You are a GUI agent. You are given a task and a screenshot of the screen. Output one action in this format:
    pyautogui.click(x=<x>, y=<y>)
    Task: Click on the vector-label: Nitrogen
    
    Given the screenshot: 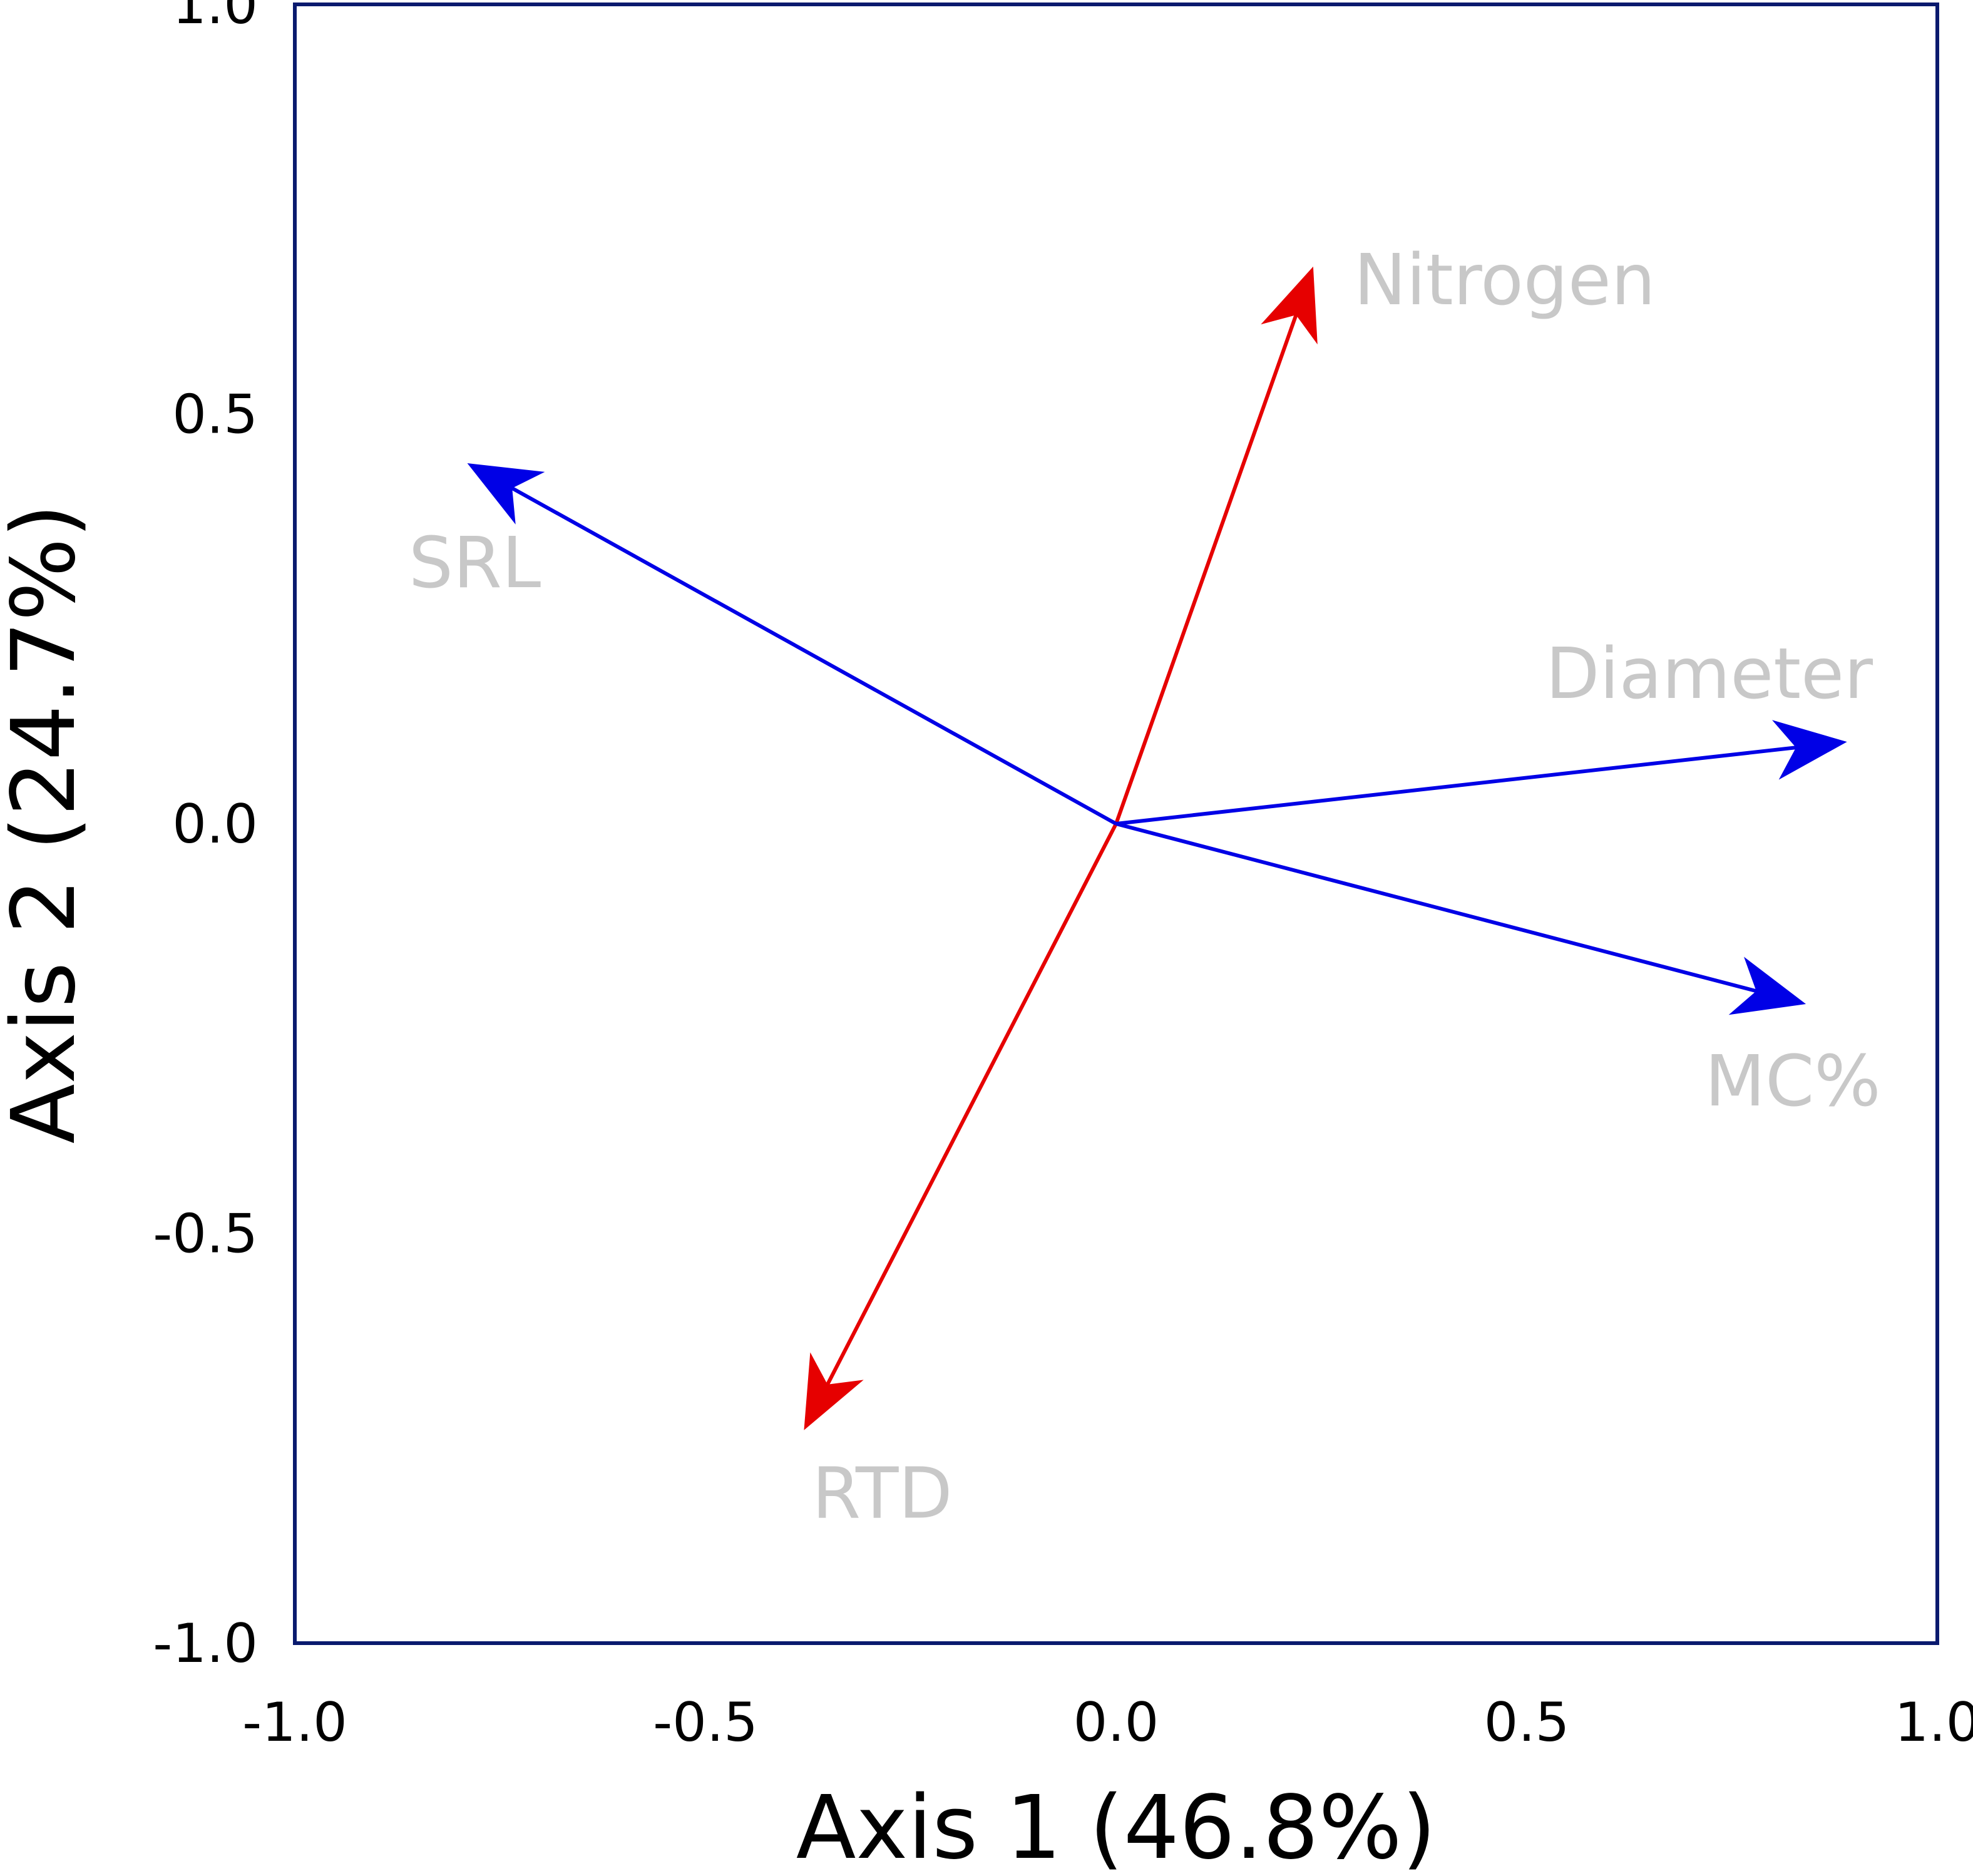 What is the action you would take?
    pyautogui.click(x=1505, y=280)
    